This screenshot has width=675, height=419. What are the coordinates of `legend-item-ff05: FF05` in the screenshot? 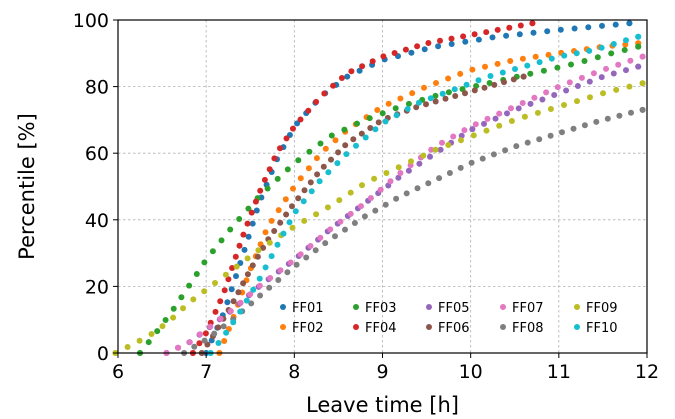 It's located at (448, 308).